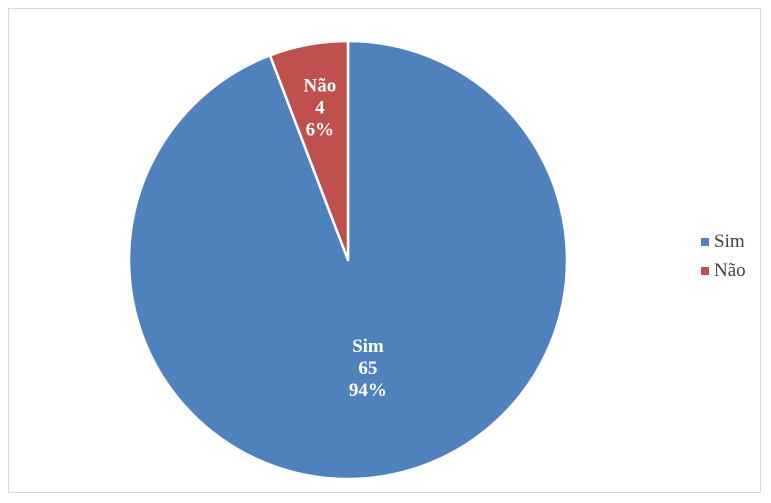 The image size is (771, 503). I want to click on legend-item-sim: Sim, so click(723, 241).